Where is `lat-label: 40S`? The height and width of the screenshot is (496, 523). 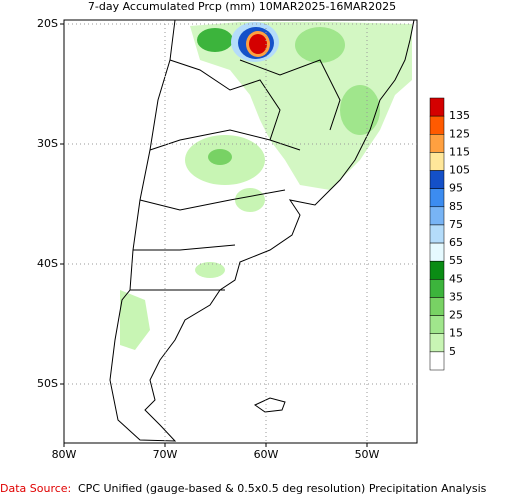 lat-label: 40S is located at coordinates (47, 263).